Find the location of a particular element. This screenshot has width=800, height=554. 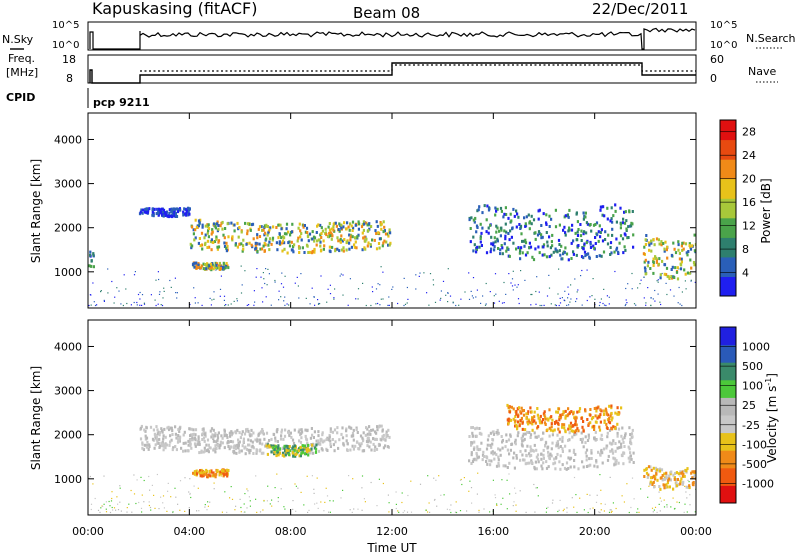

freq-label: Freq. is located at coordinates (21, 58).